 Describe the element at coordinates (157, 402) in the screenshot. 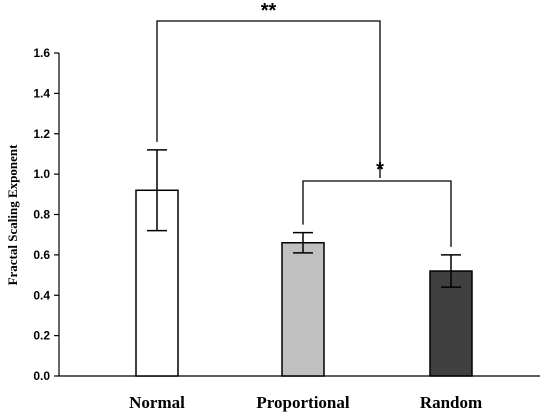

I see `x-category-label: Normal` at that location.